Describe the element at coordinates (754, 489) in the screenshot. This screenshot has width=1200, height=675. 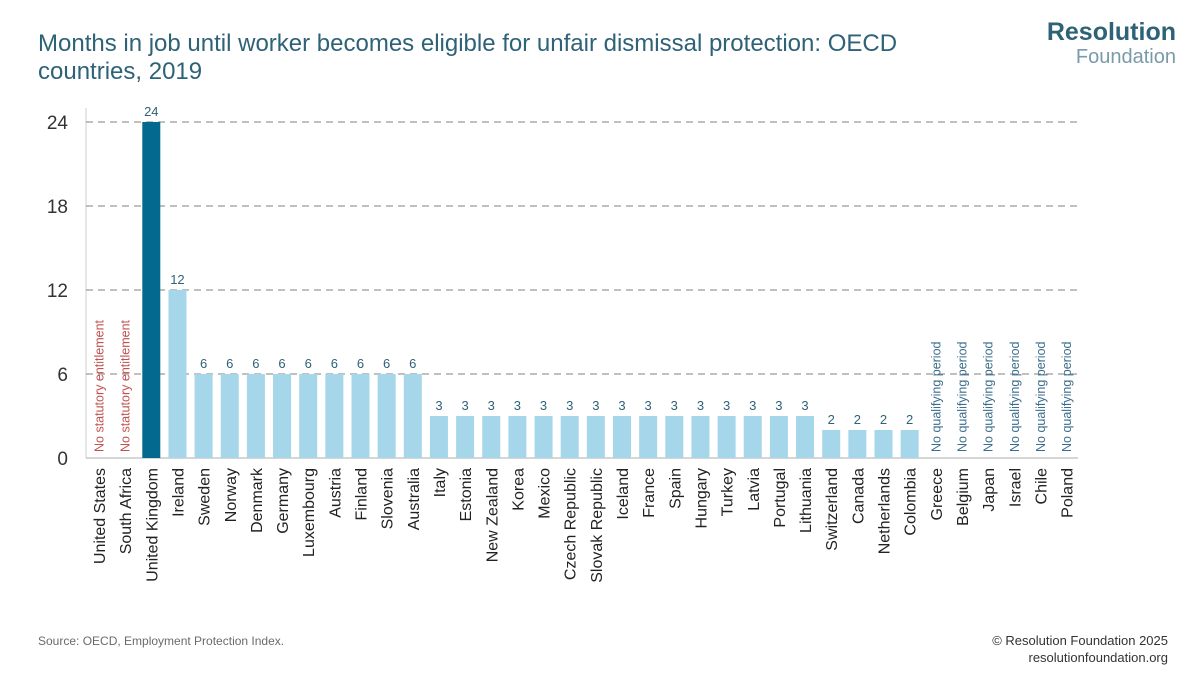
I see `x-tick-label: Latvia` at that location.